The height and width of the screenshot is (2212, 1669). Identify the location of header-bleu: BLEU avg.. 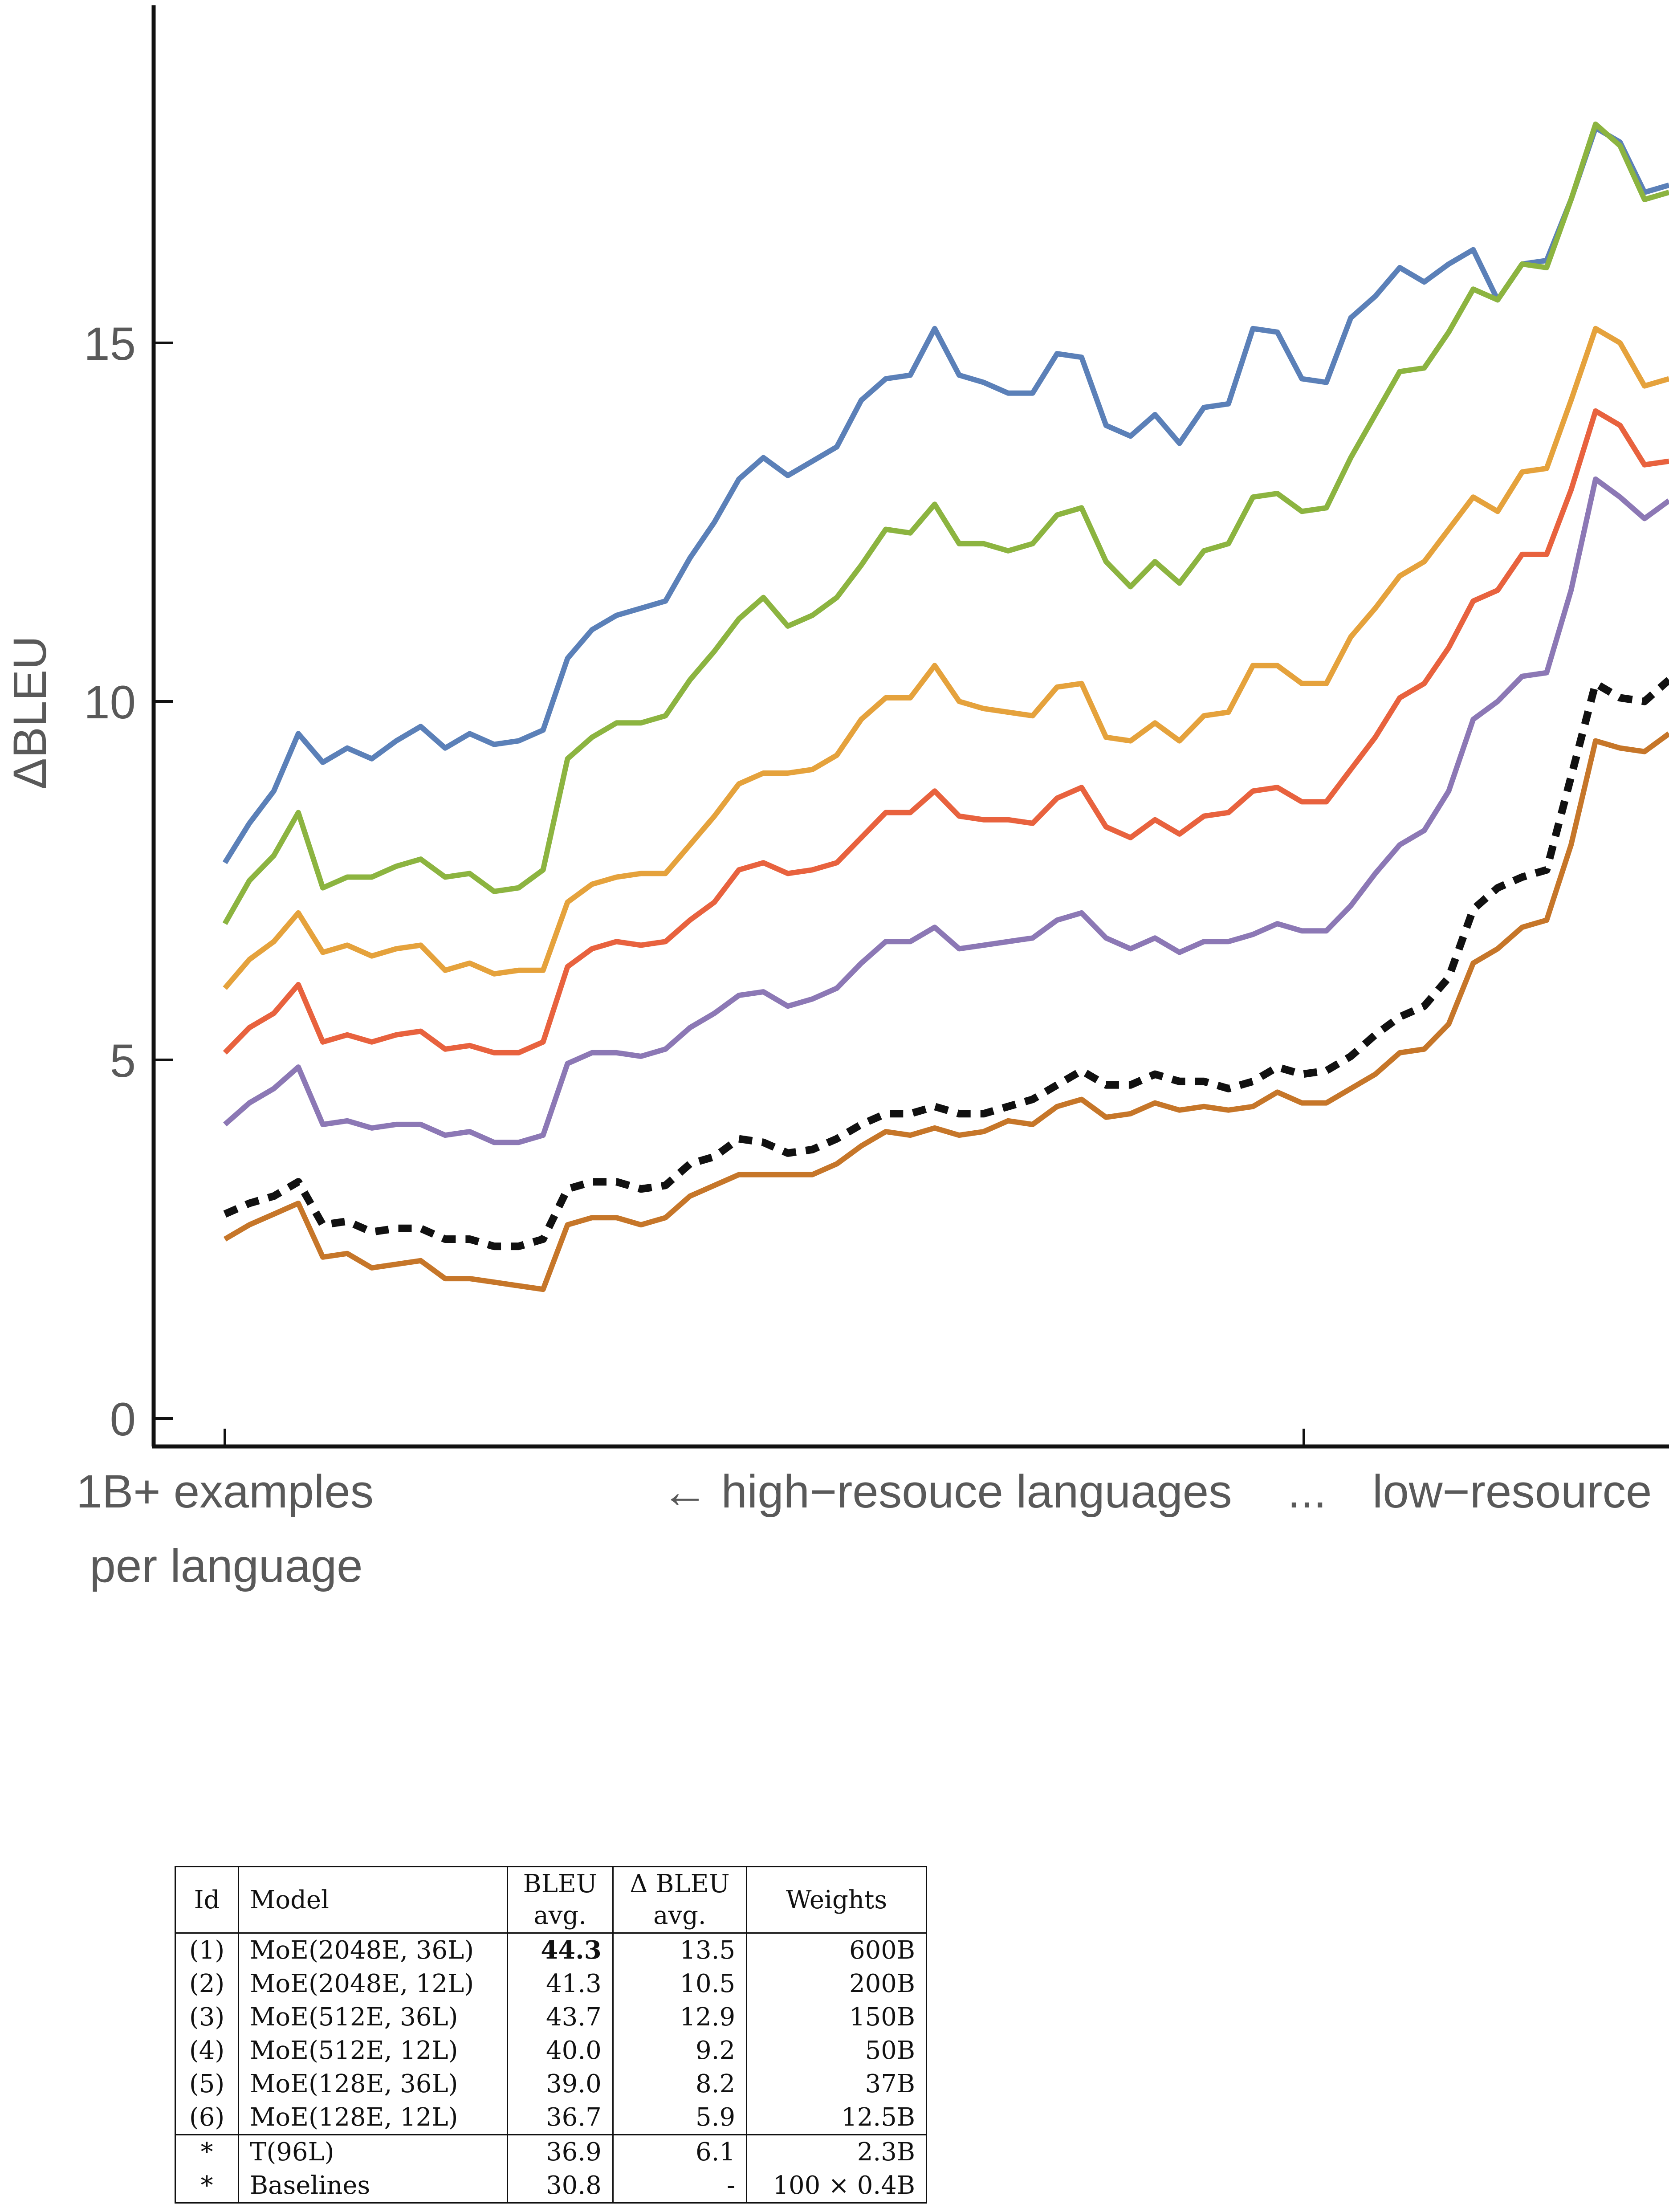
(560, 1900).